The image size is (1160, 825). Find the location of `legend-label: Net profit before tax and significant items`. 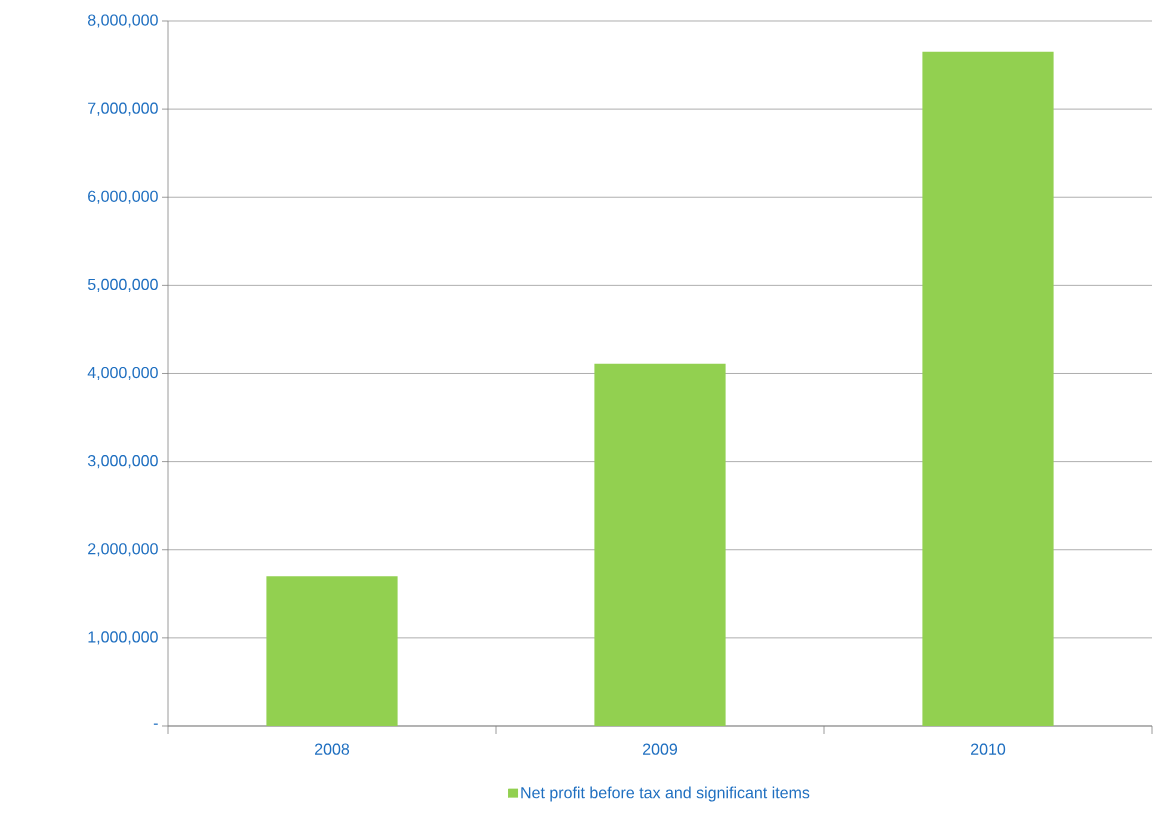

legend-label: Net profit before tax and significant items is located at coordinates (665, 794).